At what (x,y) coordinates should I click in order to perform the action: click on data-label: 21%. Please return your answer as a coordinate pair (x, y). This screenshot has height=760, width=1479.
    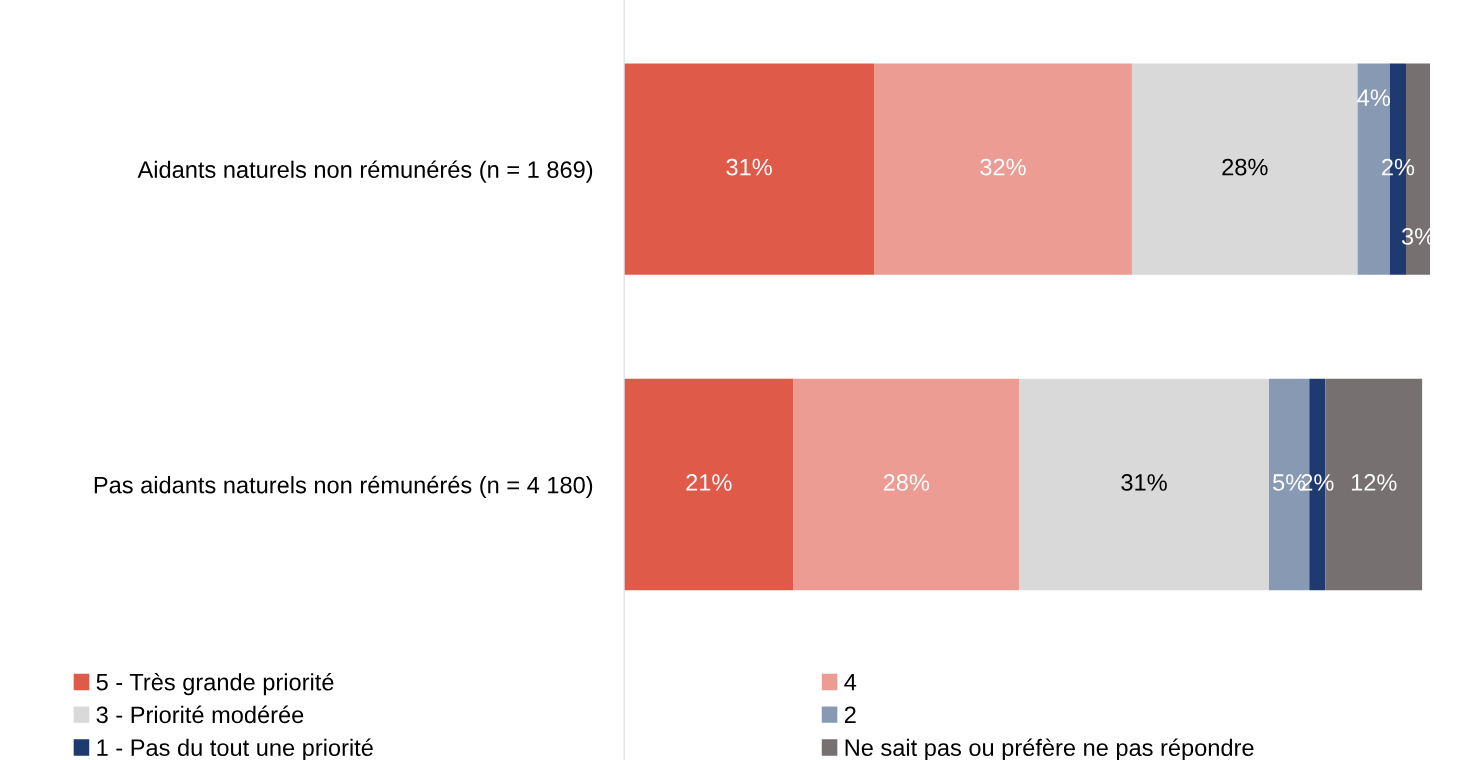
    Looking at the image, I should click on (709, 482).